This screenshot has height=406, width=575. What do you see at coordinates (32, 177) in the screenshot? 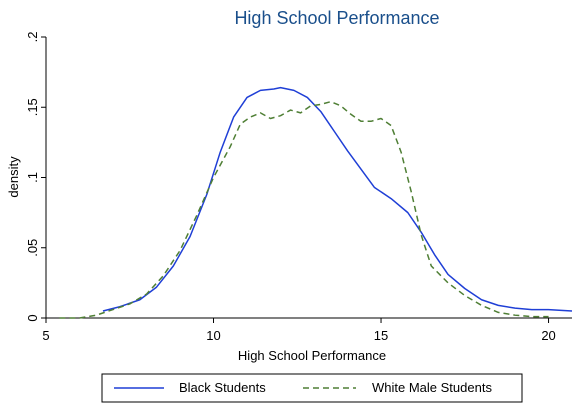
I see `y-tick-label: .1` at bounding box center [32, 177].